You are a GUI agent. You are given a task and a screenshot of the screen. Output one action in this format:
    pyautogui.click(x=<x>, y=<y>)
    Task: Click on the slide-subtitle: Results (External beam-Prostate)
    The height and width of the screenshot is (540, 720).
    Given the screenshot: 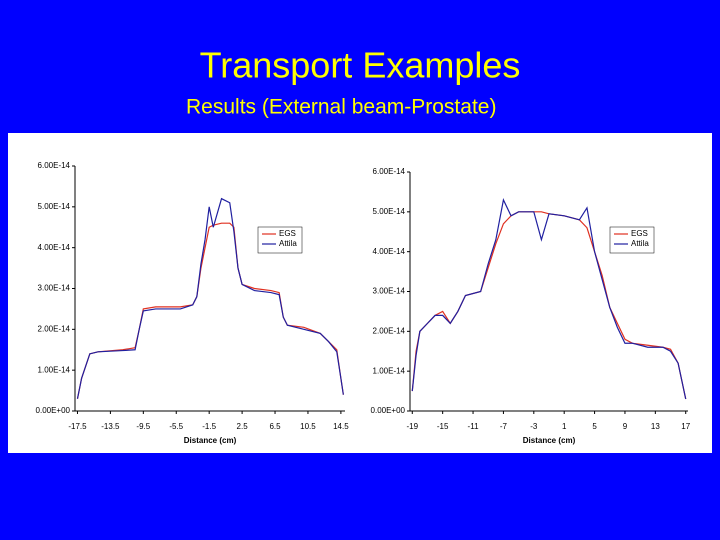 What is the action you would take?
    pyautogui.click(x=341, y=107)
    